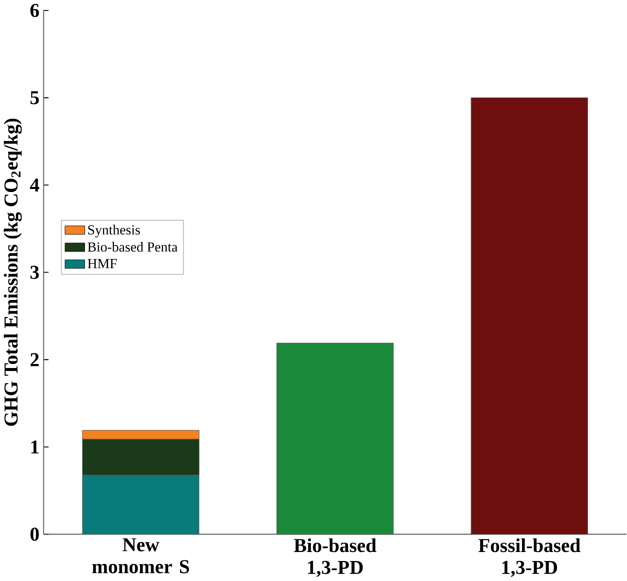  I want to click on y-tick-label: 1, so click(35, 447).